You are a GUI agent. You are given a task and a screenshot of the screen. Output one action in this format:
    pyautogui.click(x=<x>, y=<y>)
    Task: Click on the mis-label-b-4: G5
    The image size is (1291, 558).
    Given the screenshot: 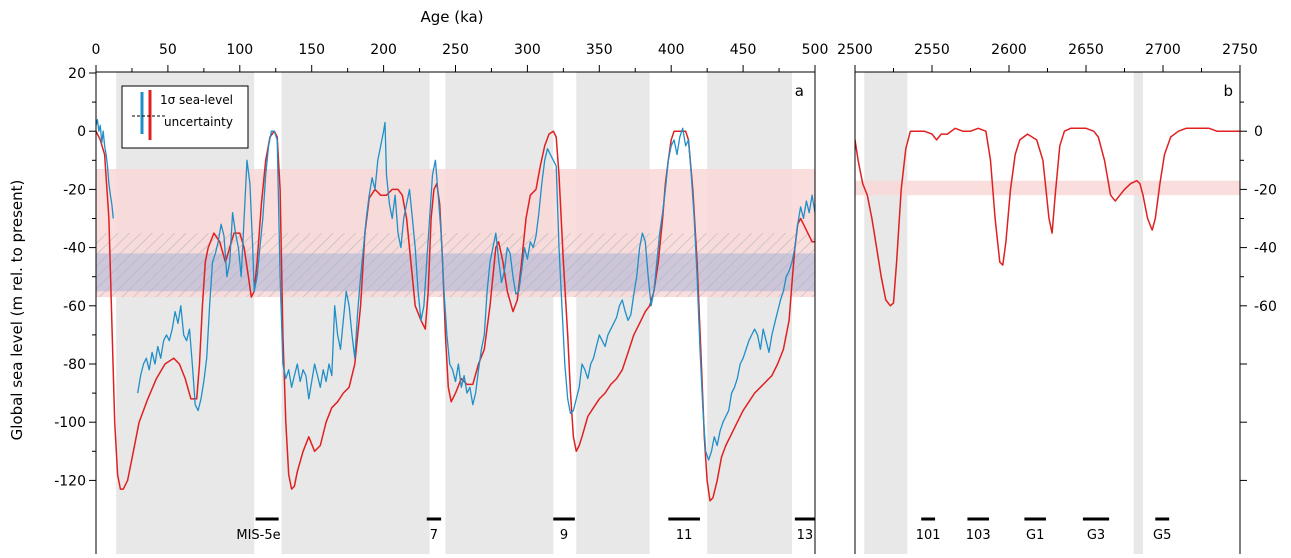 What is the action you would take?
    pyautogui.click(x=1162, y=535)
    